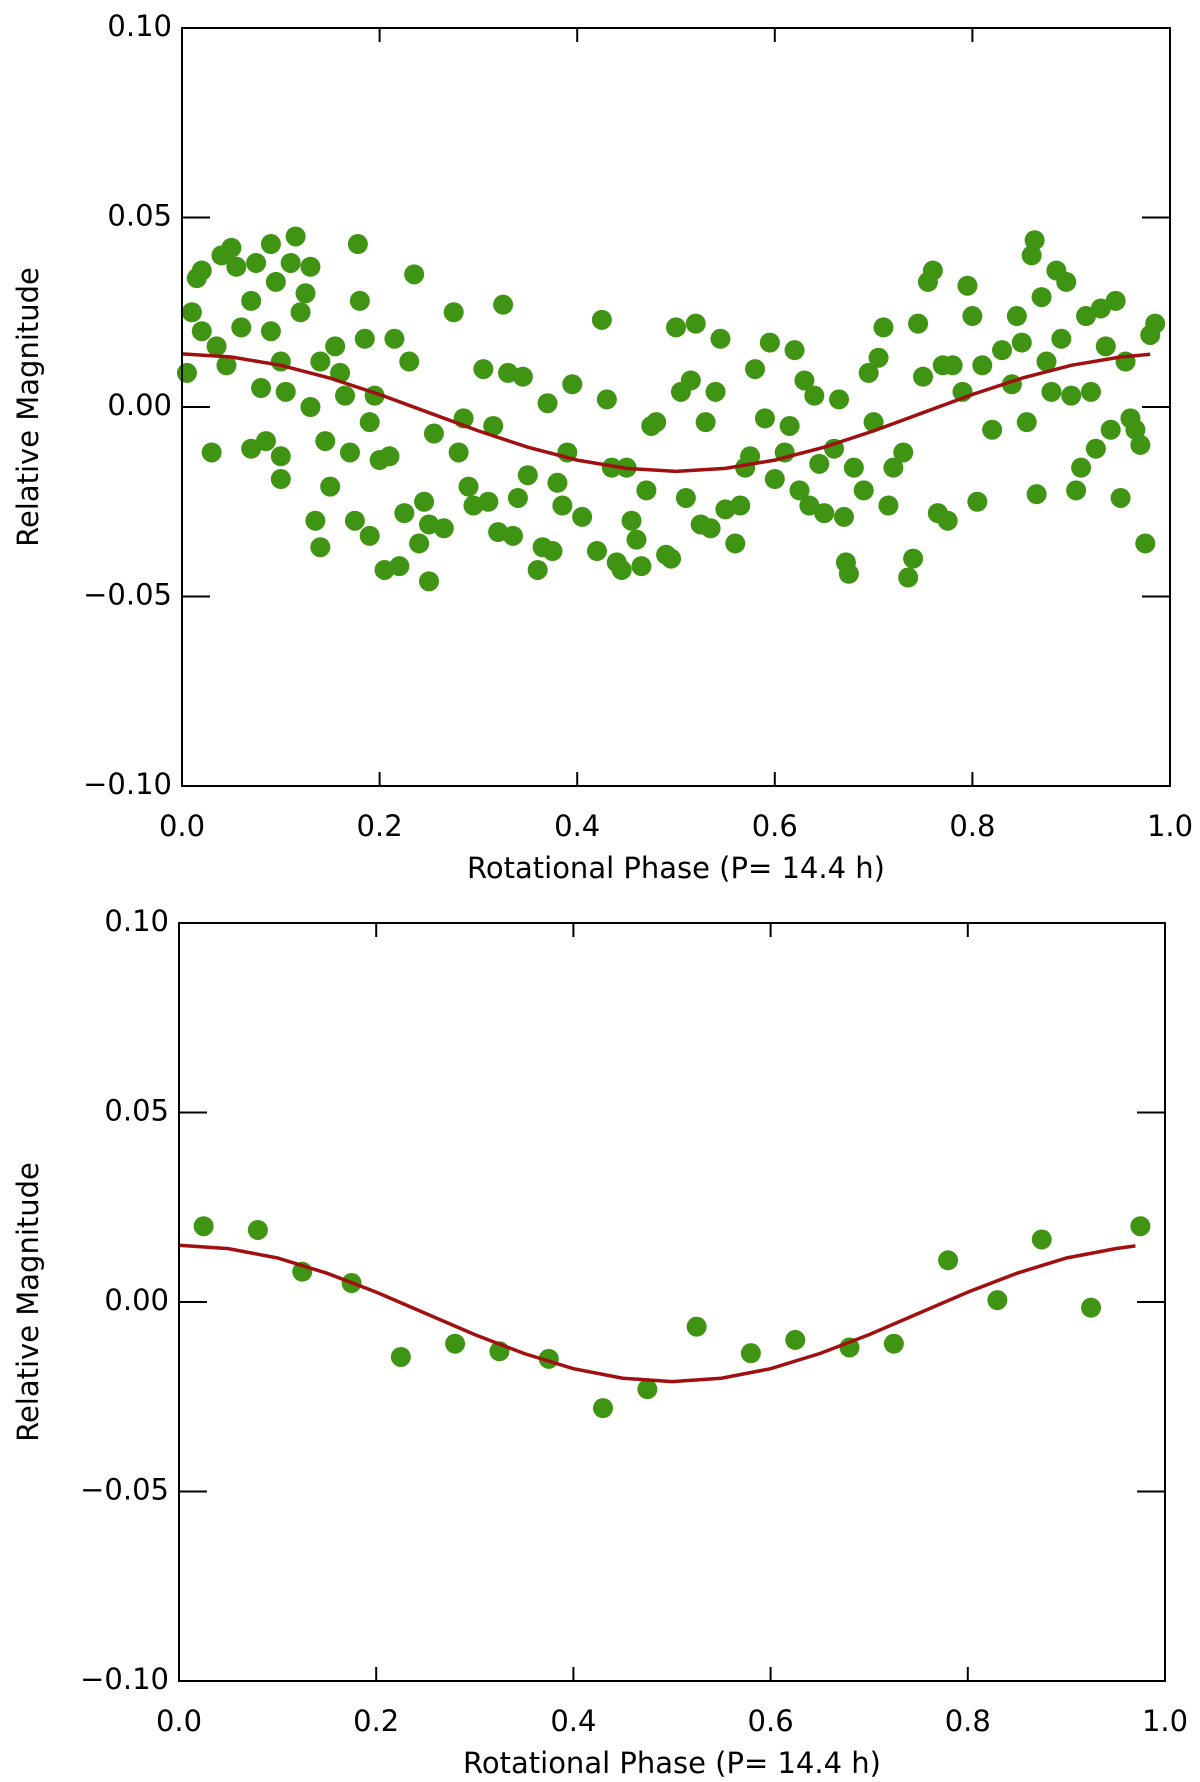 The height and width of the screenshot is (1782, 1200). Describe the element at coordinates (139, 405) in the screenshot. I see `y-tick-label: 0.00` at that location.